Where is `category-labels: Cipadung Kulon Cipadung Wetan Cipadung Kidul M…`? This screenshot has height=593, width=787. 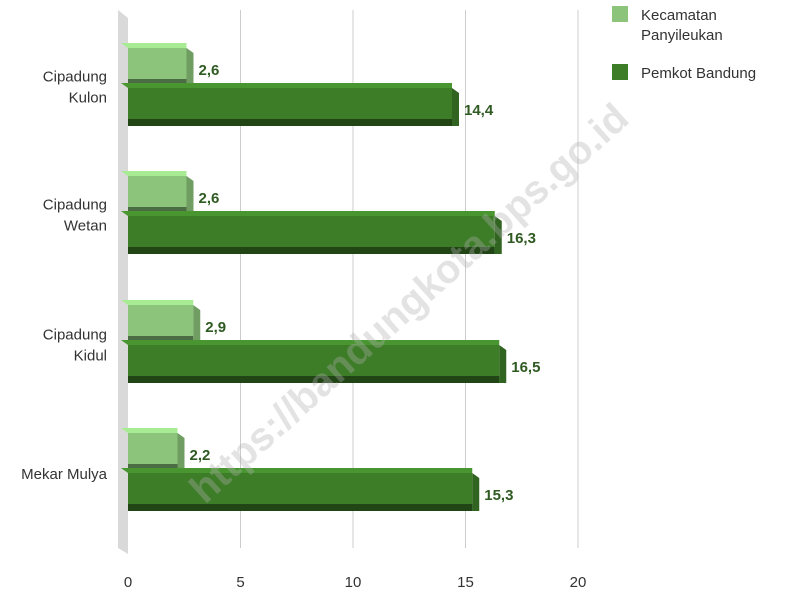 category-labels: Cipadung Kulon Cipadung Wetan Cipadung Kidul M… is located at coordinates (64, 276).